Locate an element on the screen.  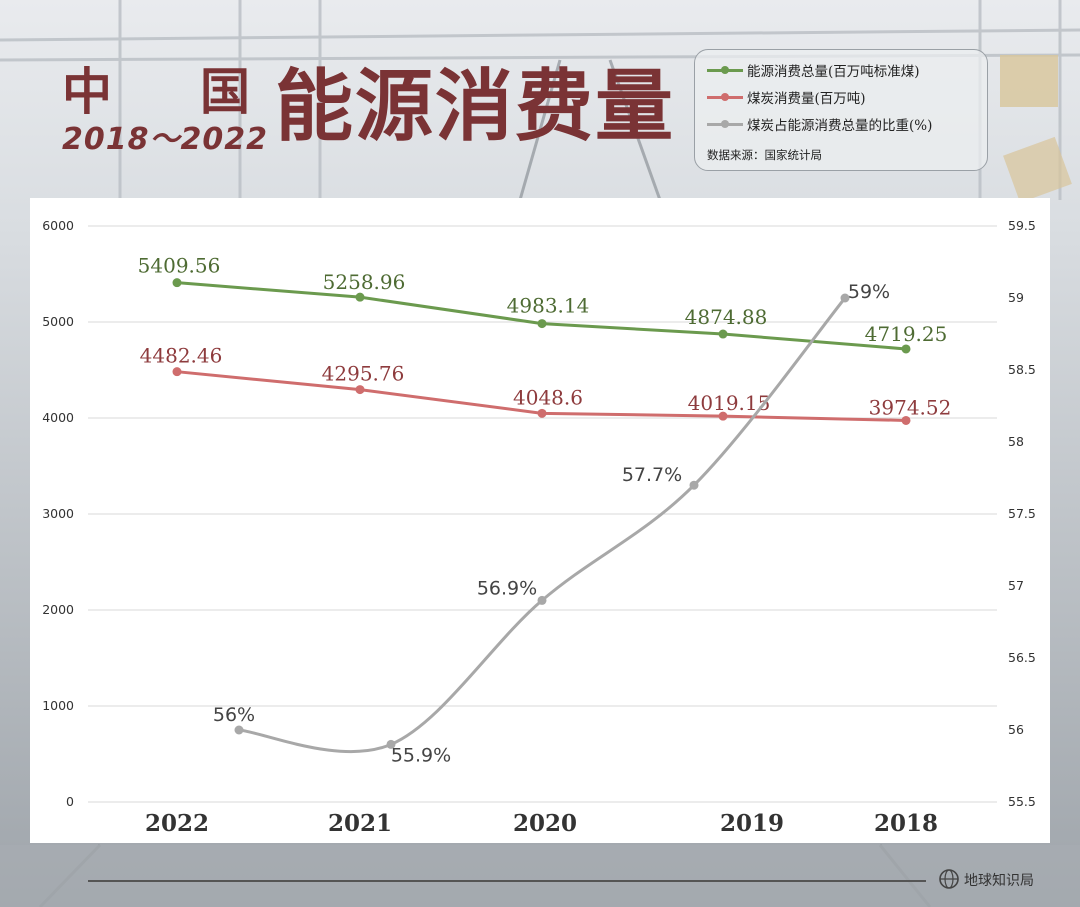
data-source: 数据来源：国家统计局 is located at coordinates (764, 155).